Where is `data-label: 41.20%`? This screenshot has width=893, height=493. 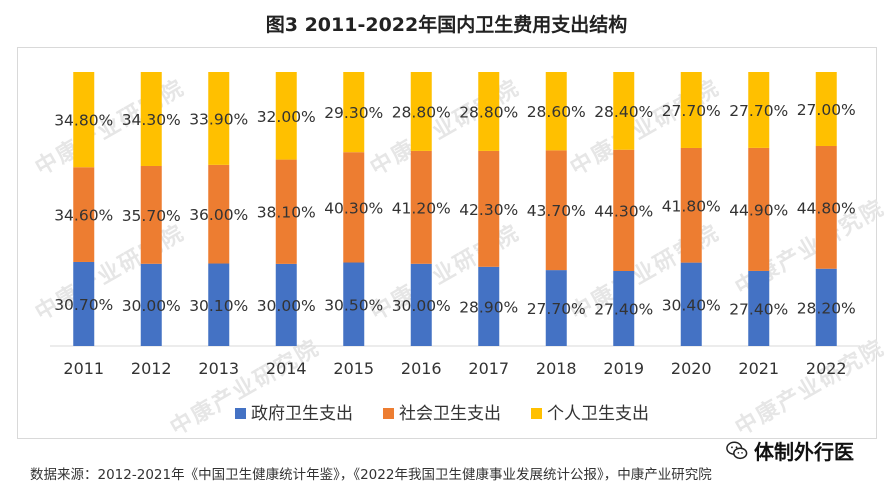 data-label: 41.20% is located at coordinates (421, 208).